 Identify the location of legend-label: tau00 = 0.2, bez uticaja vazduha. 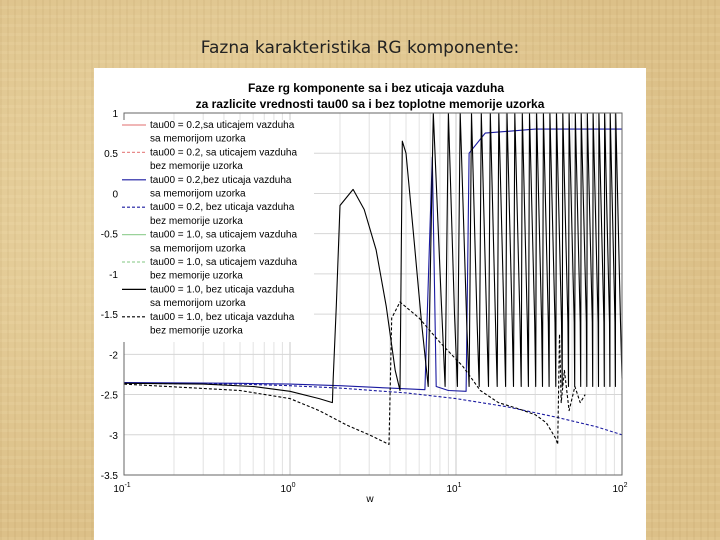
(222, 207).